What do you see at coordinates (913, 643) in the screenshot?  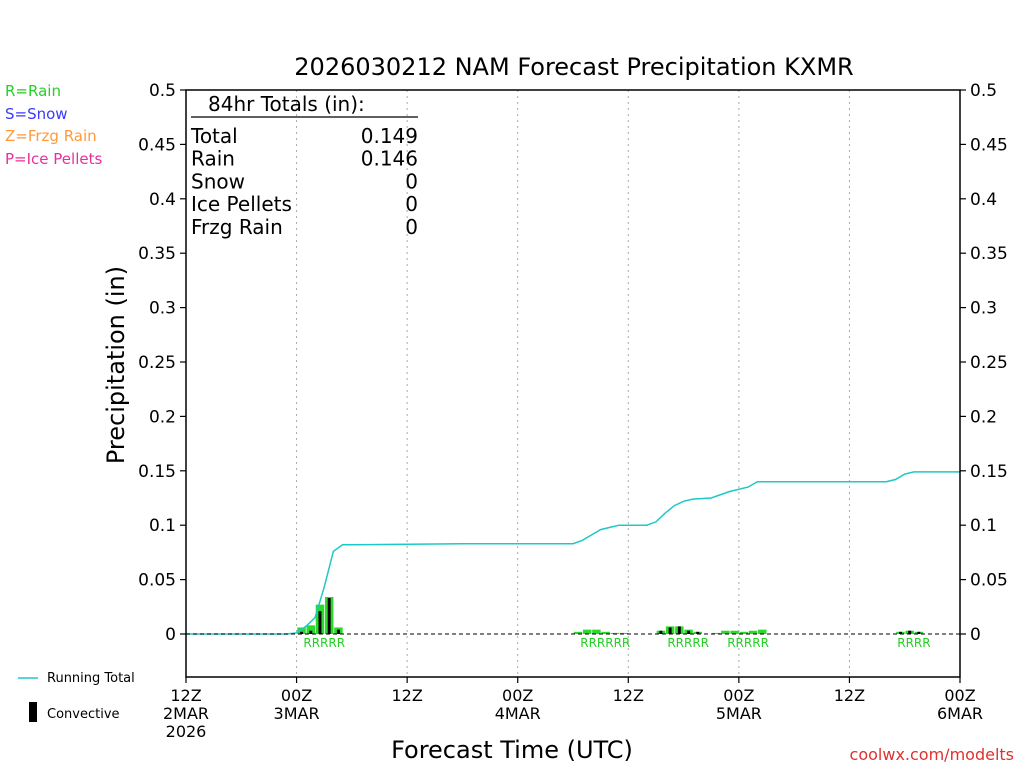 I see `ptype-label: RRRR` at bounding box center [913, 643].